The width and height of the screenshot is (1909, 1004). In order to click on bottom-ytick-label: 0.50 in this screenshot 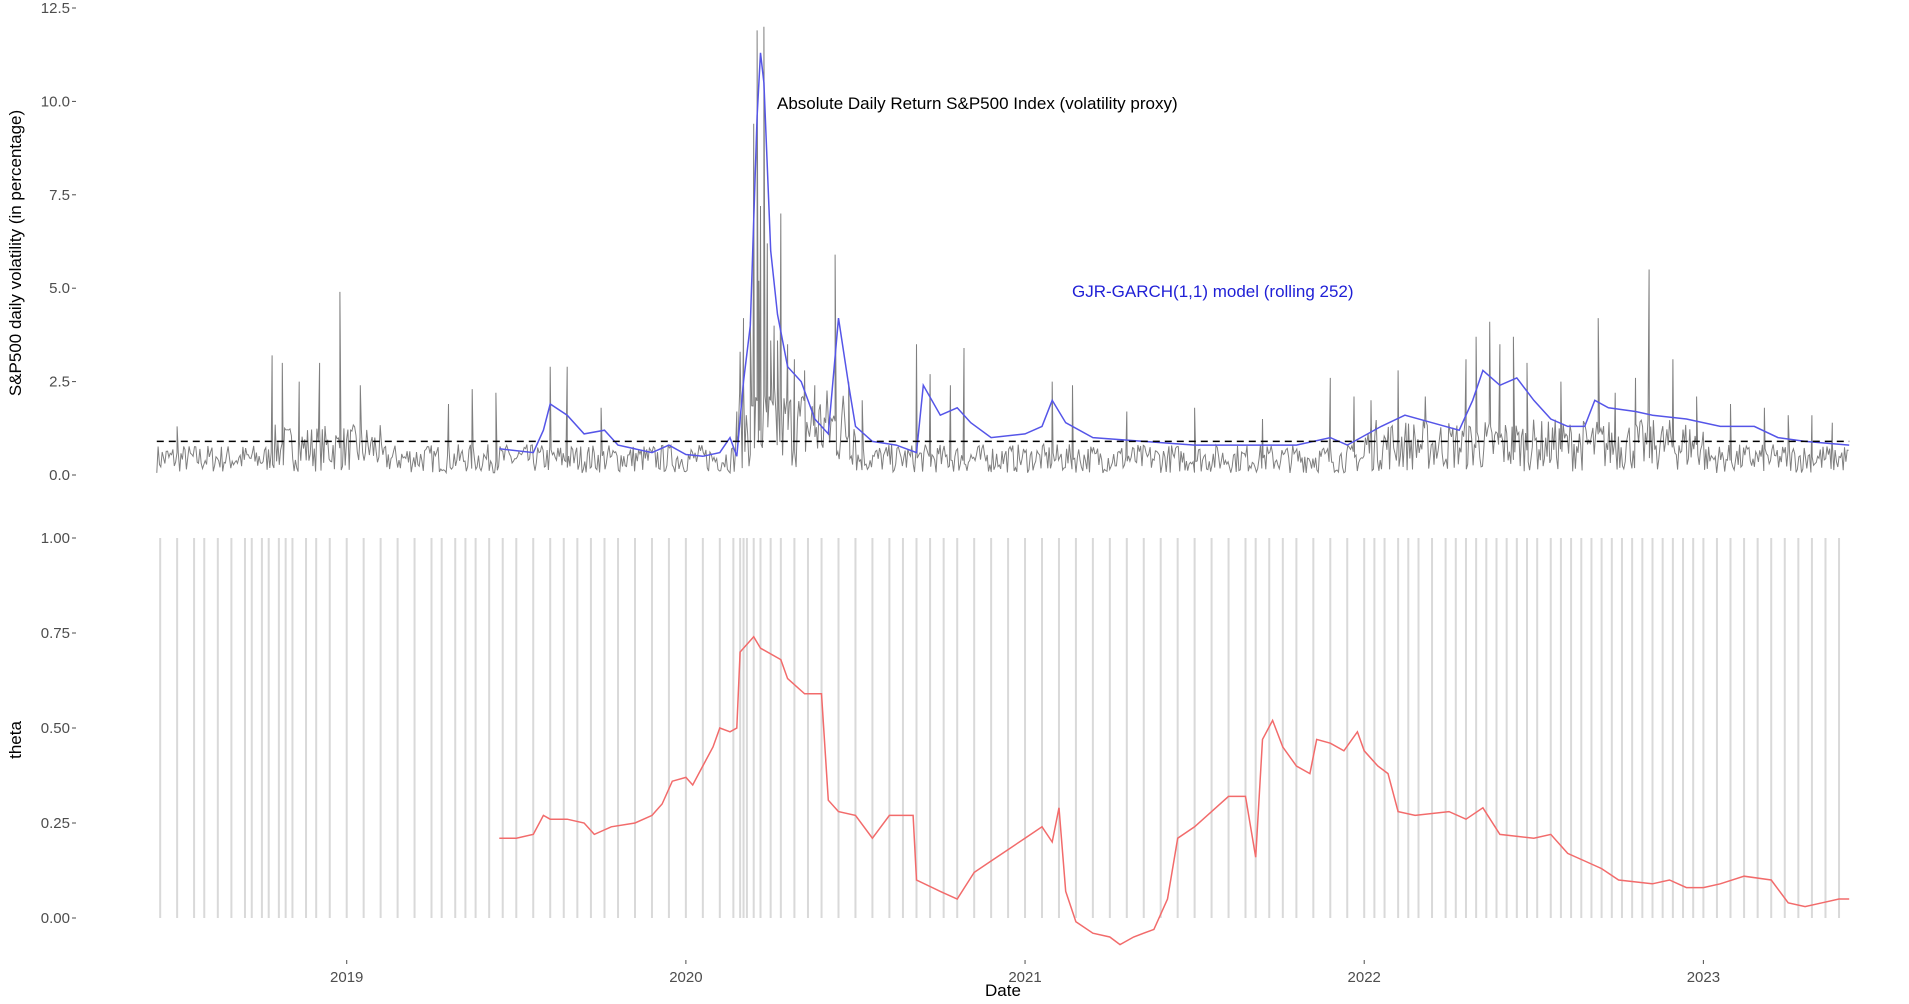, I will do `click(55, 728)`.